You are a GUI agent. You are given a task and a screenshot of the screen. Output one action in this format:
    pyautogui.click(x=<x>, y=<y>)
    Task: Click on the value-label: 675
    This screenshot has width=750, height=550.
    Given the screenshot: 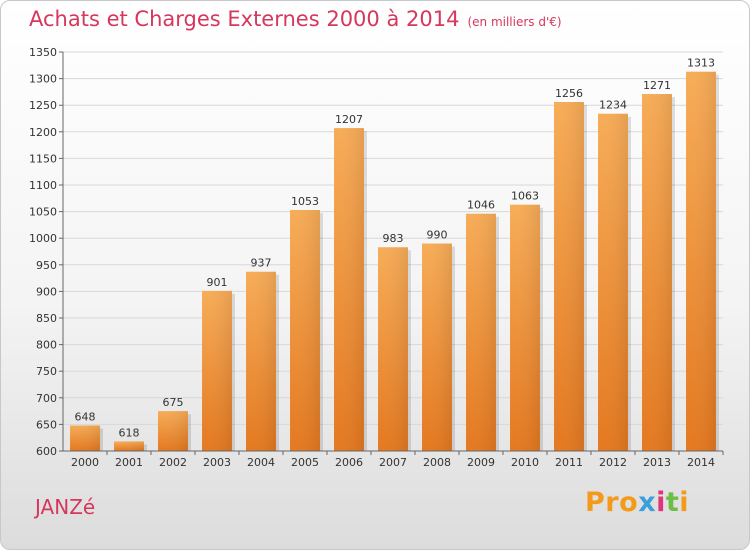 What is the action you would take?
    pyautogui.click(x=173, y=402)
    